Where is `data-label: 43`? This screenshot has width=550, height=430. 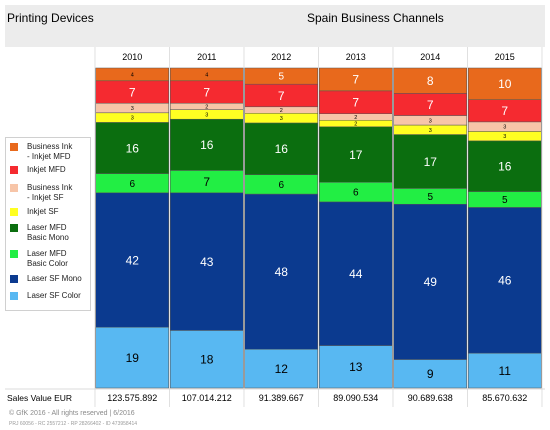
data-label: 43 is located at coordinates (207, 262).